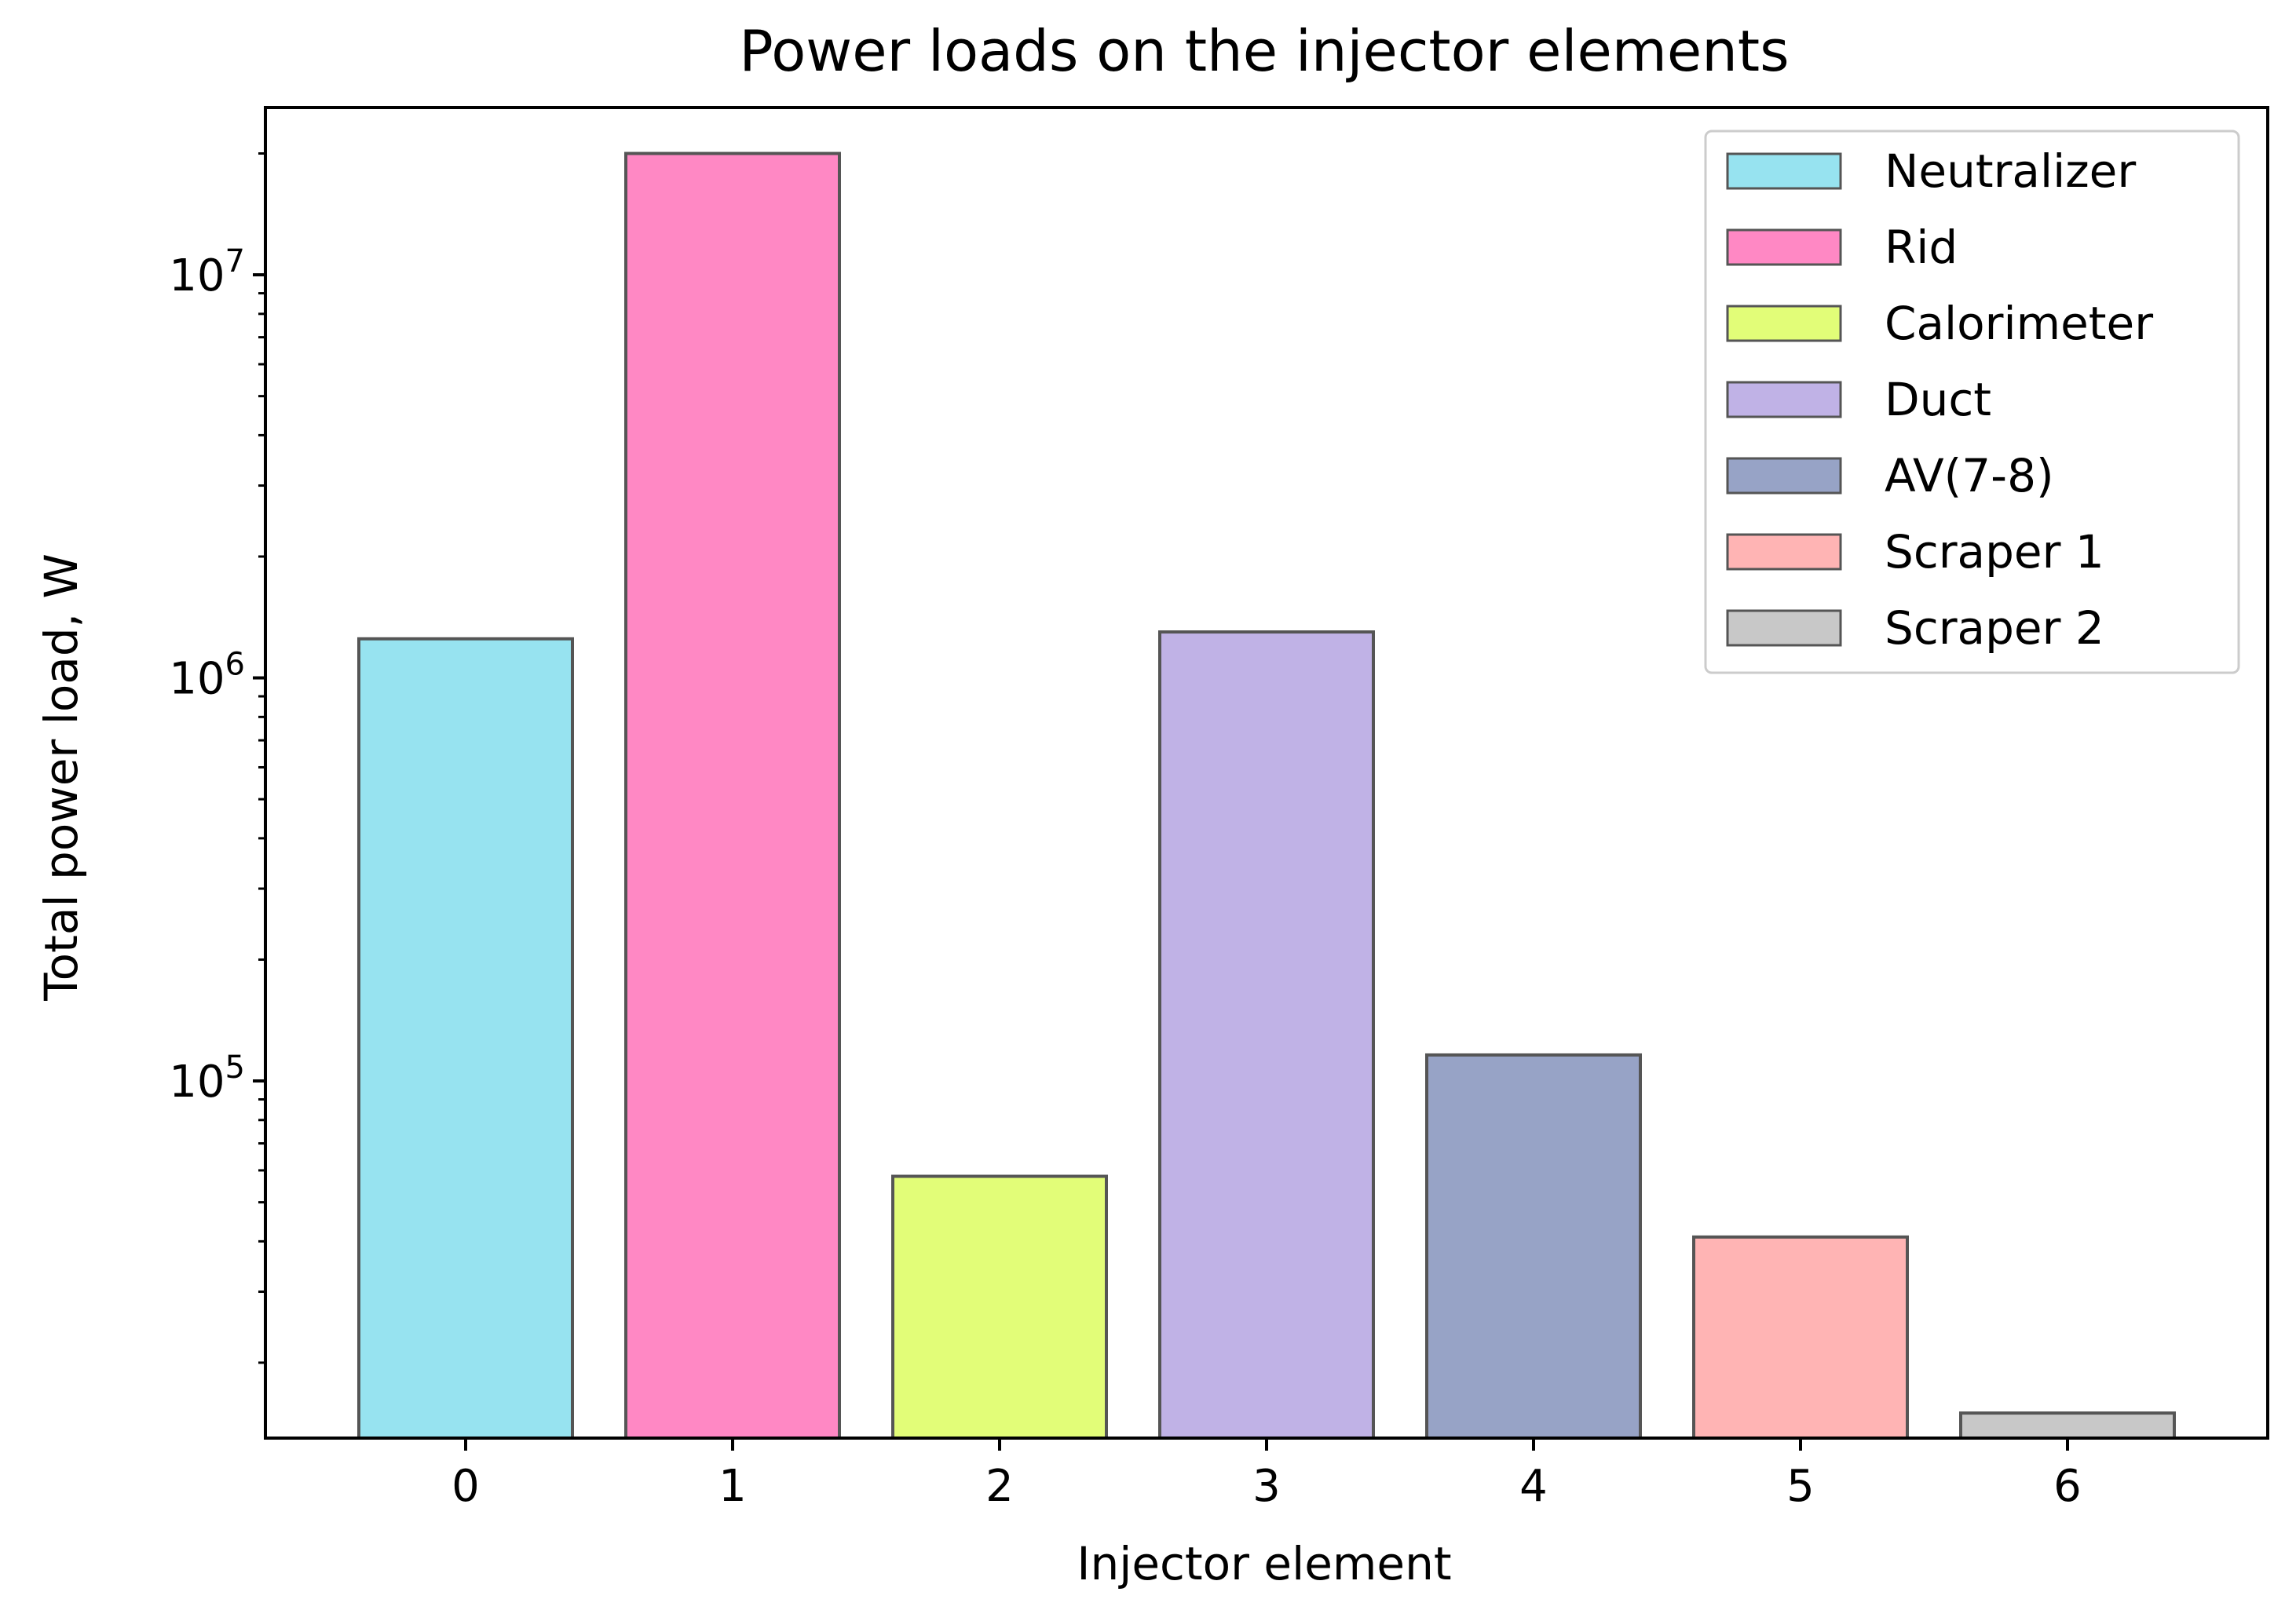  Describe the element at coordinates (217, 758) in the screenshot. I see `y-axis-ticks: 10⁵ 10⁶ 10⁷` at that location.